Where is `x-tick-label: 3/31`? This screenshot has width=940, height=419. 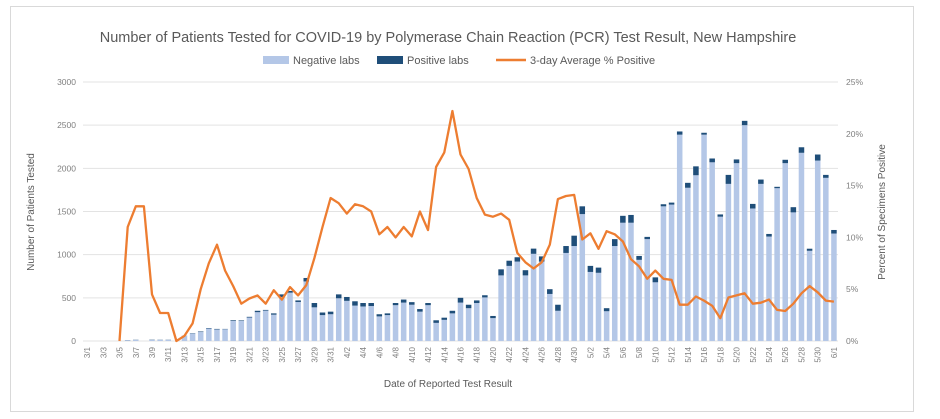
x-tick-label: 3/31 is located at coordinates (331, 354).